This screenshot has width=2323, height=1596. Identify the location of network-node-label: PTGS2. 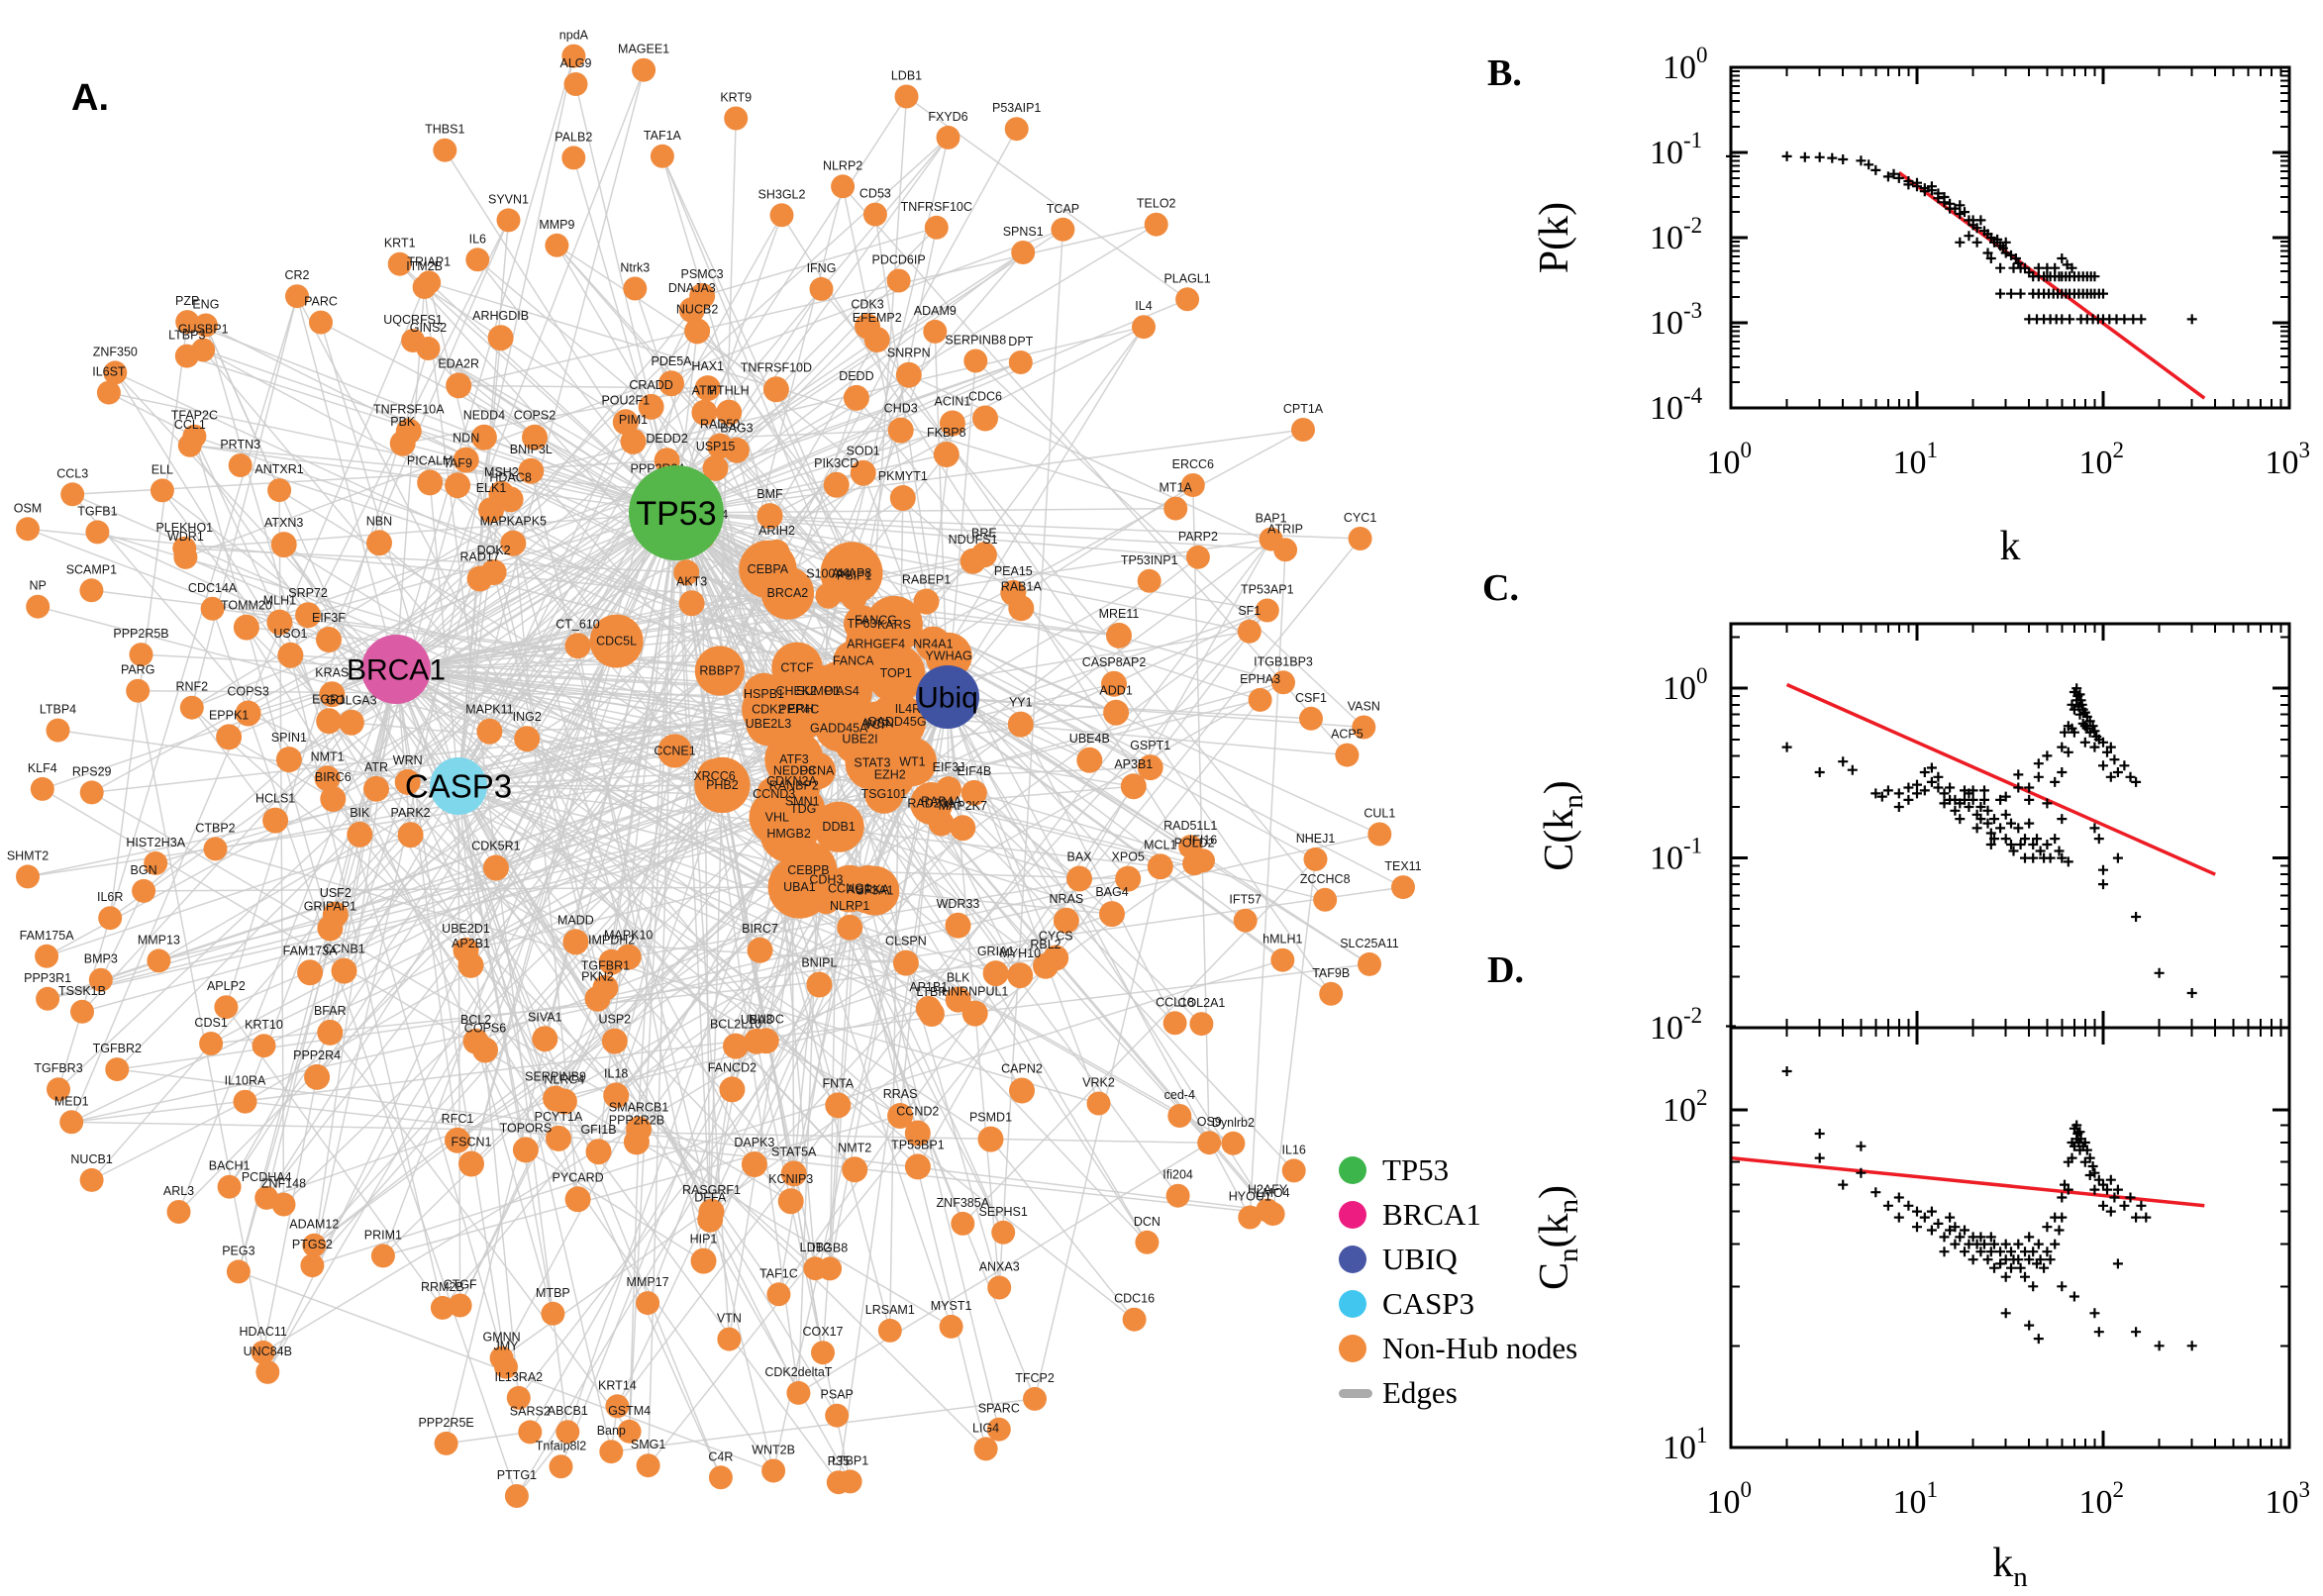
(312, 1244).